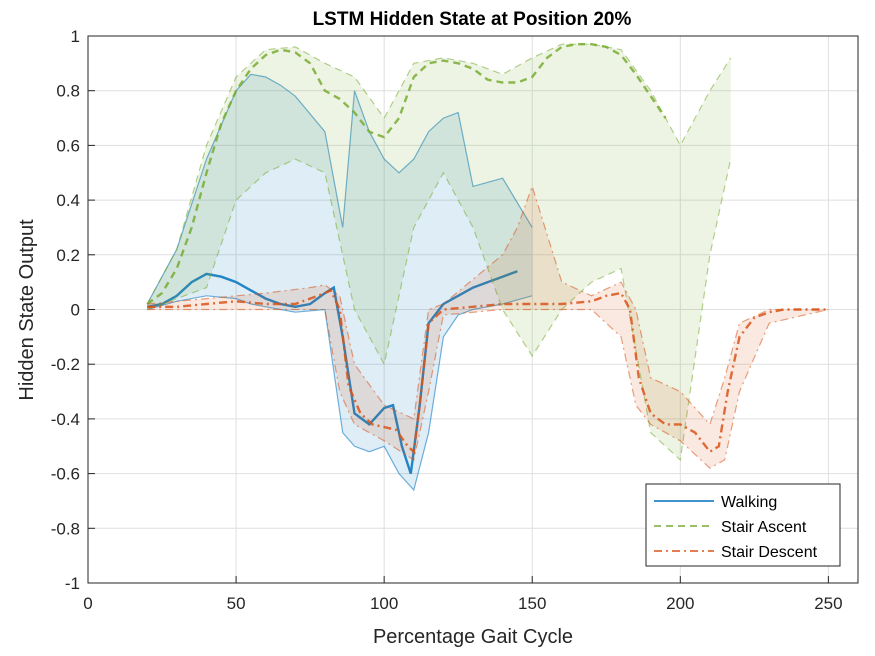 The width and height of the screenshot is (875, 656). Describe the element at coordinates (65, 419) in the screenshot. I see `y-tick-label--0-4: -0.4` at that location.